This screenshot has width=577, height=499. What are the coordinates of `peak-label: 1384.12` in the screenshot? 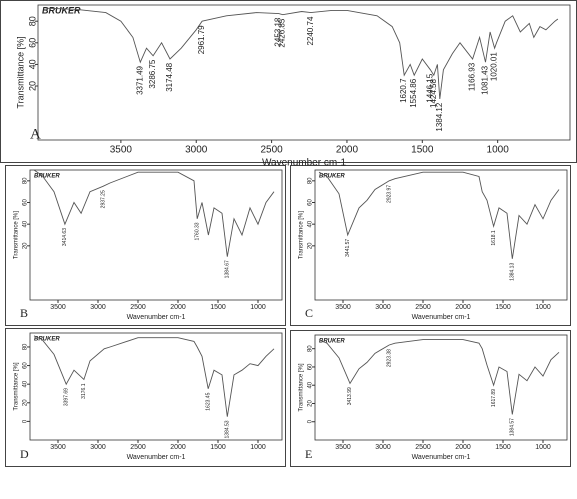 It's located at (439, 116).